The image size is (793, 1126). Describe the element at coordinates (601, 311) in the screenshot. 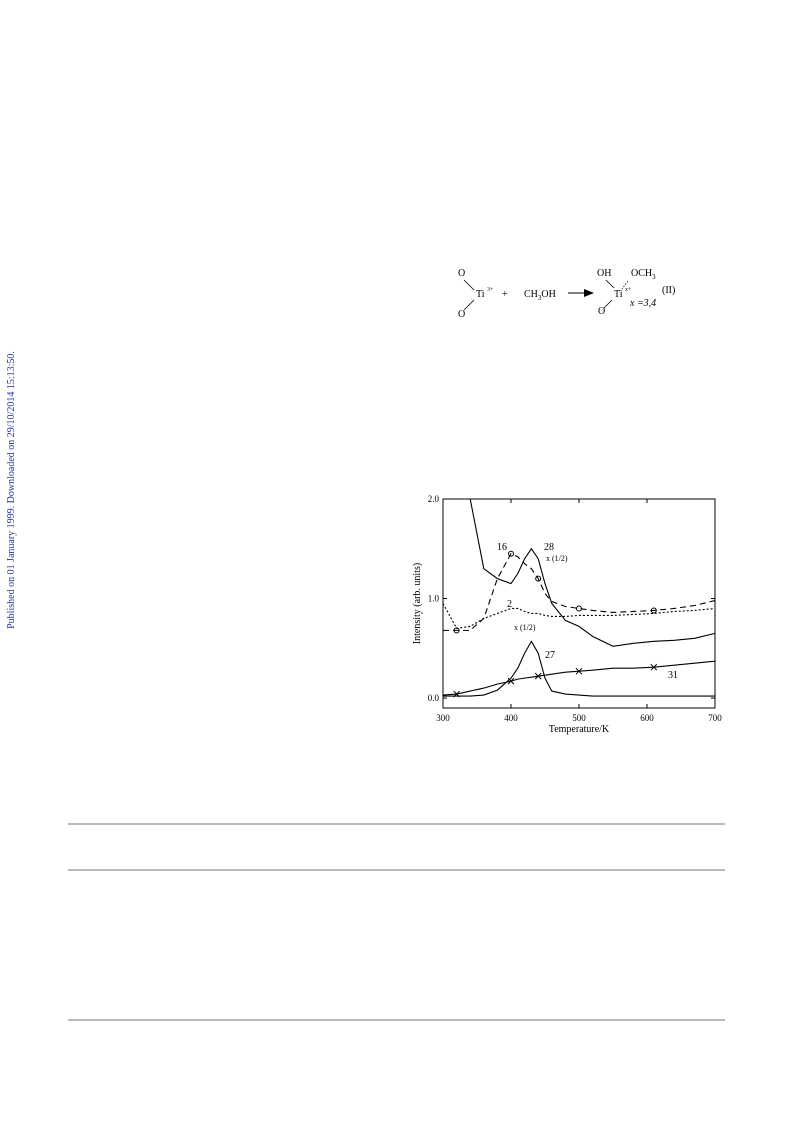

I see `product-o: O` at that location.